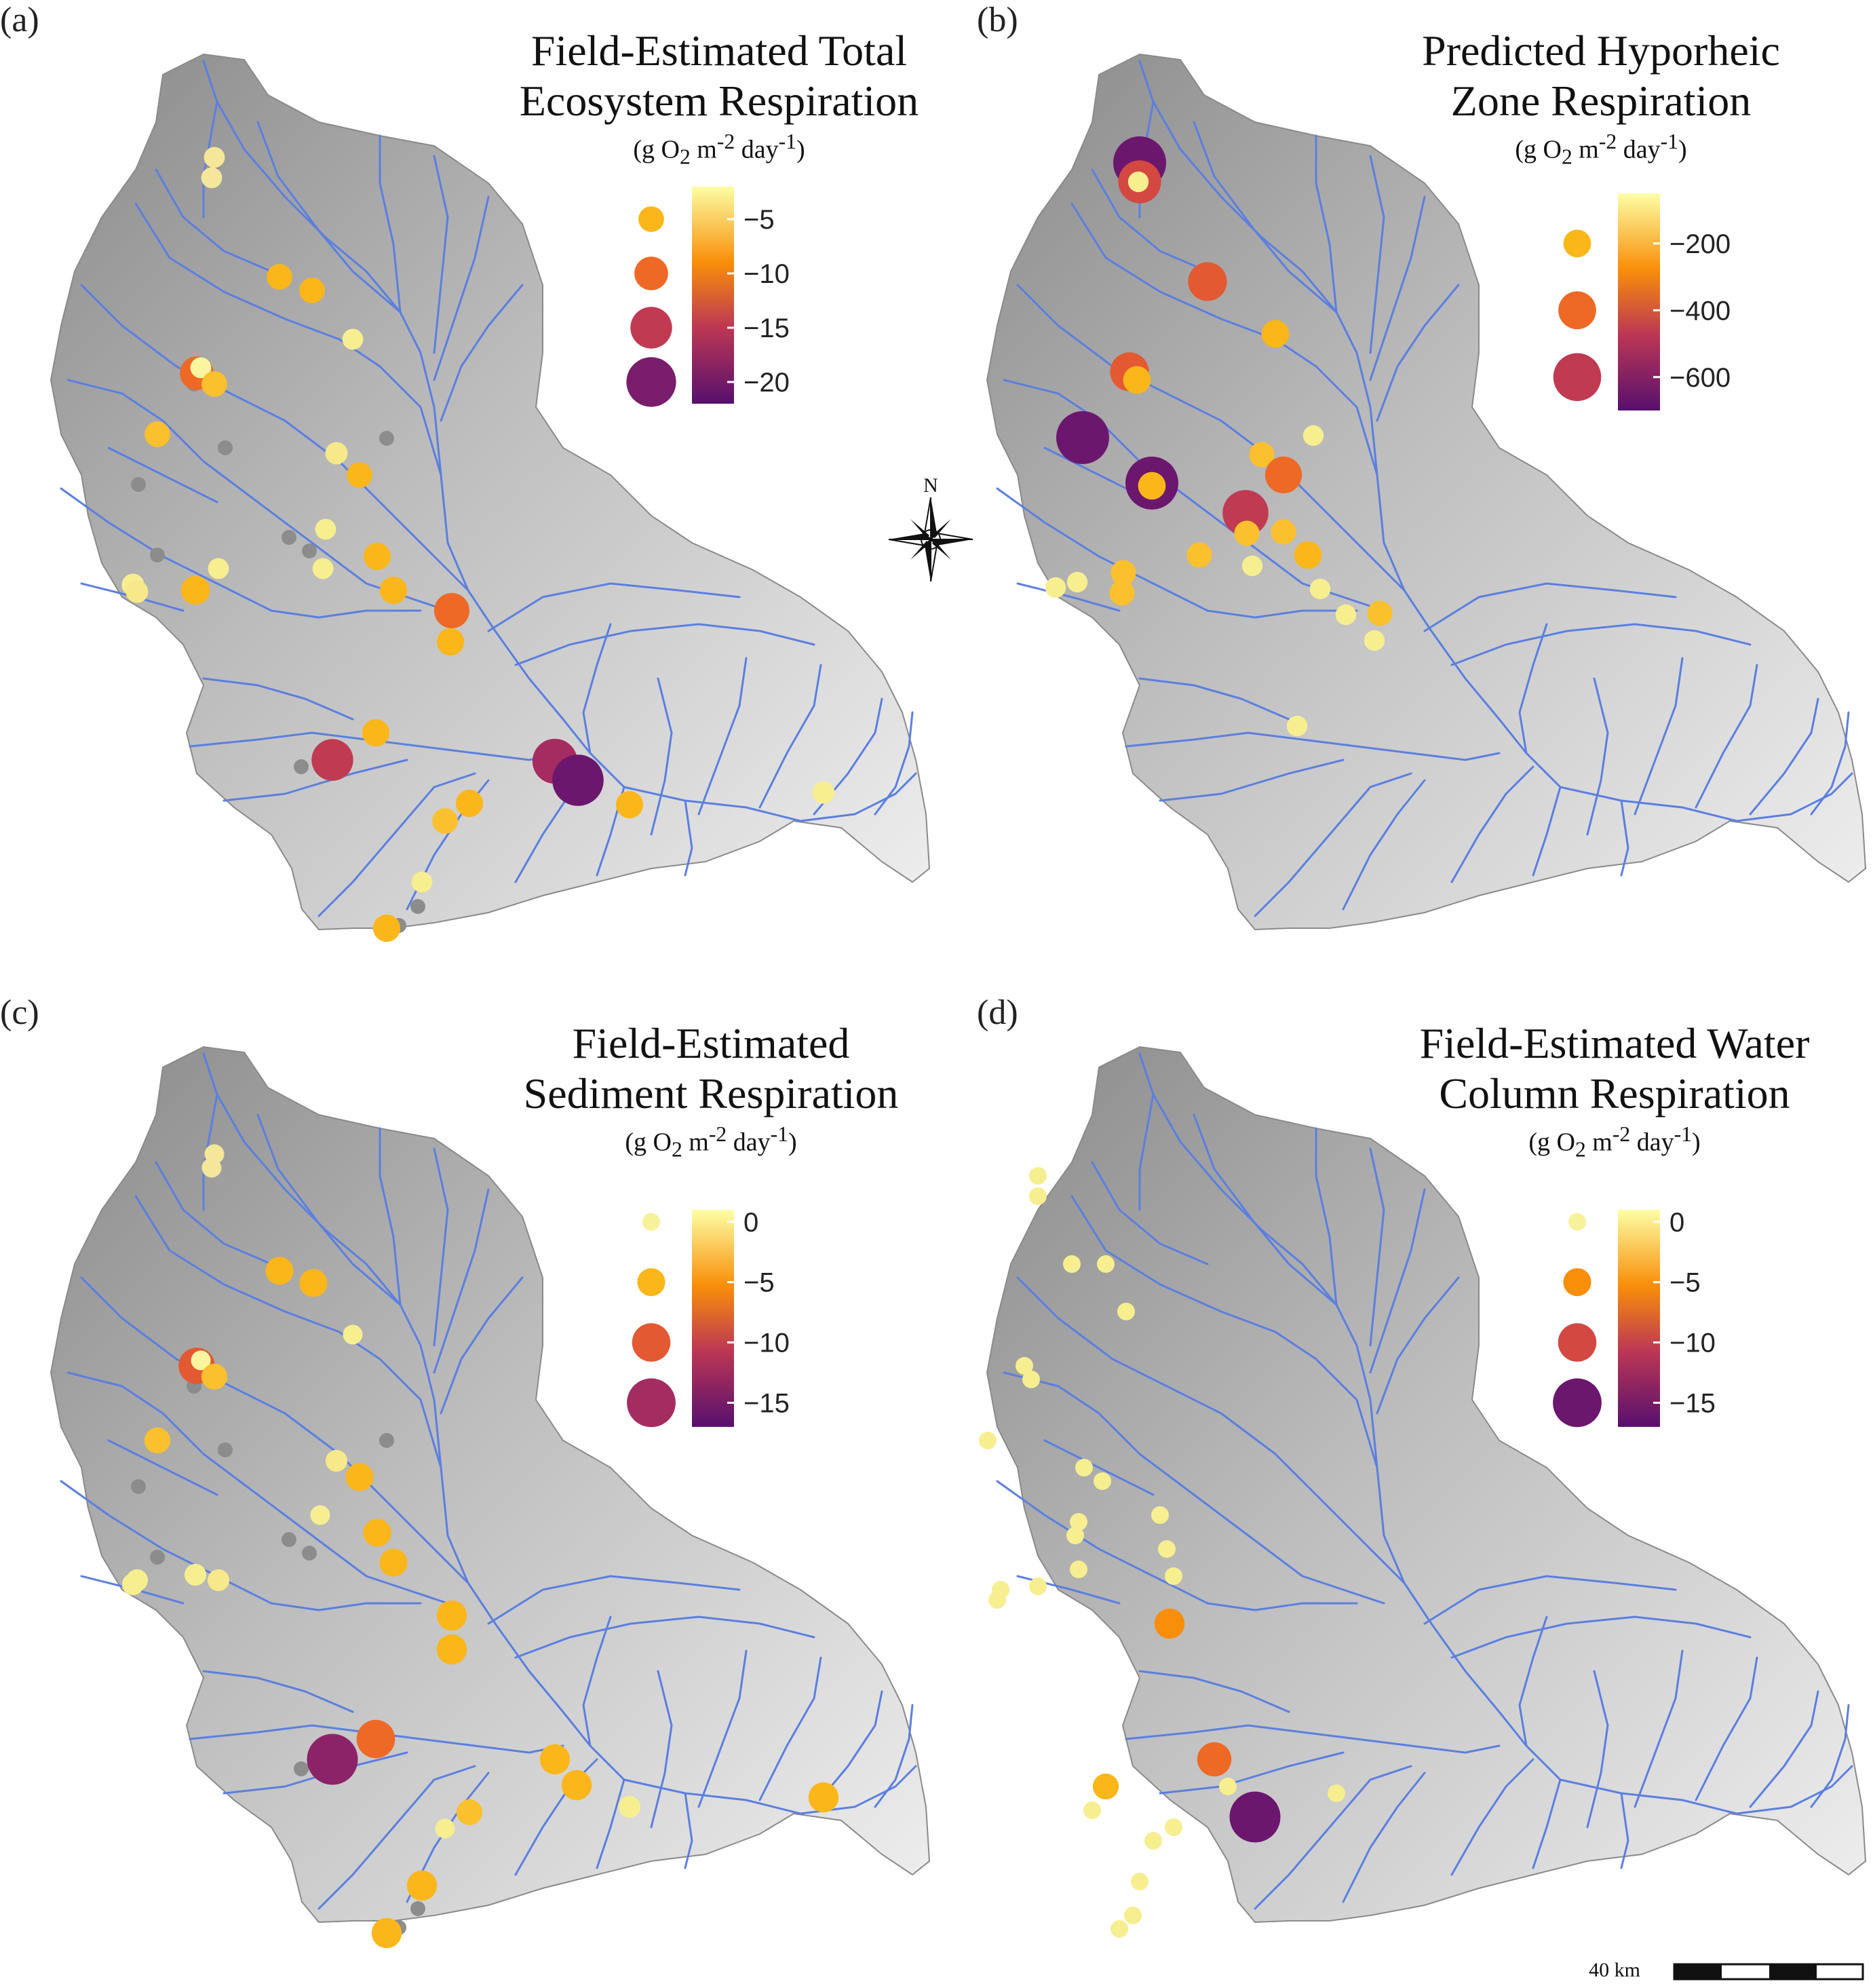 The width and height of the screenshot is (1873, 1988). I want to click on title-line-1: Field-Estimated Total, so click(719, 50).